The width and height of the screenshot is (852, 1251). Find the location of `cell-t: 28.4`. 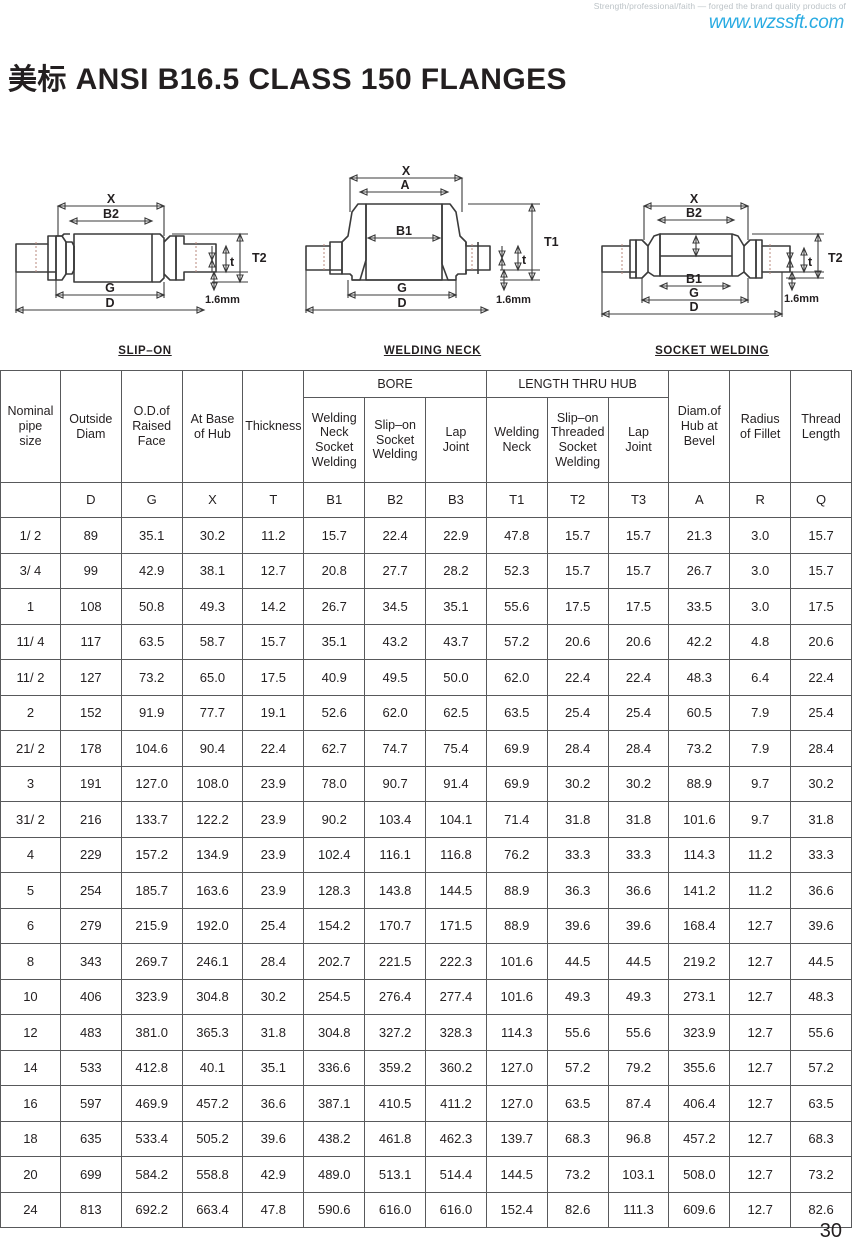

cell-t: 28.4 is located at coordinates (273, 961).